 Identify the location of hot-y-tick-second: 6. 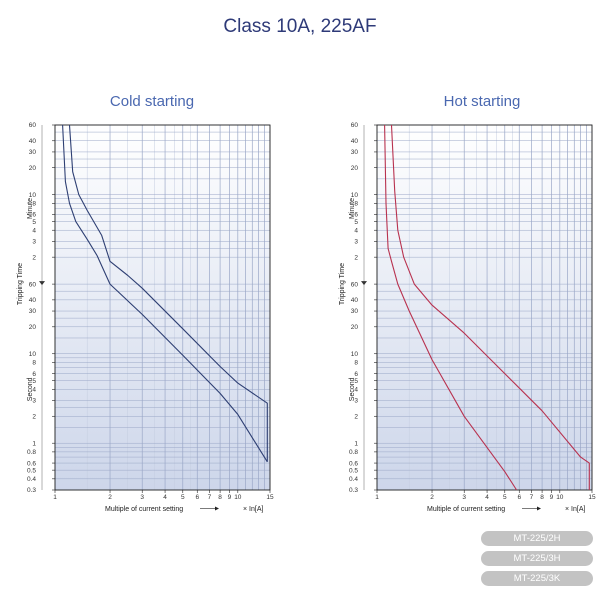
(356, 374).